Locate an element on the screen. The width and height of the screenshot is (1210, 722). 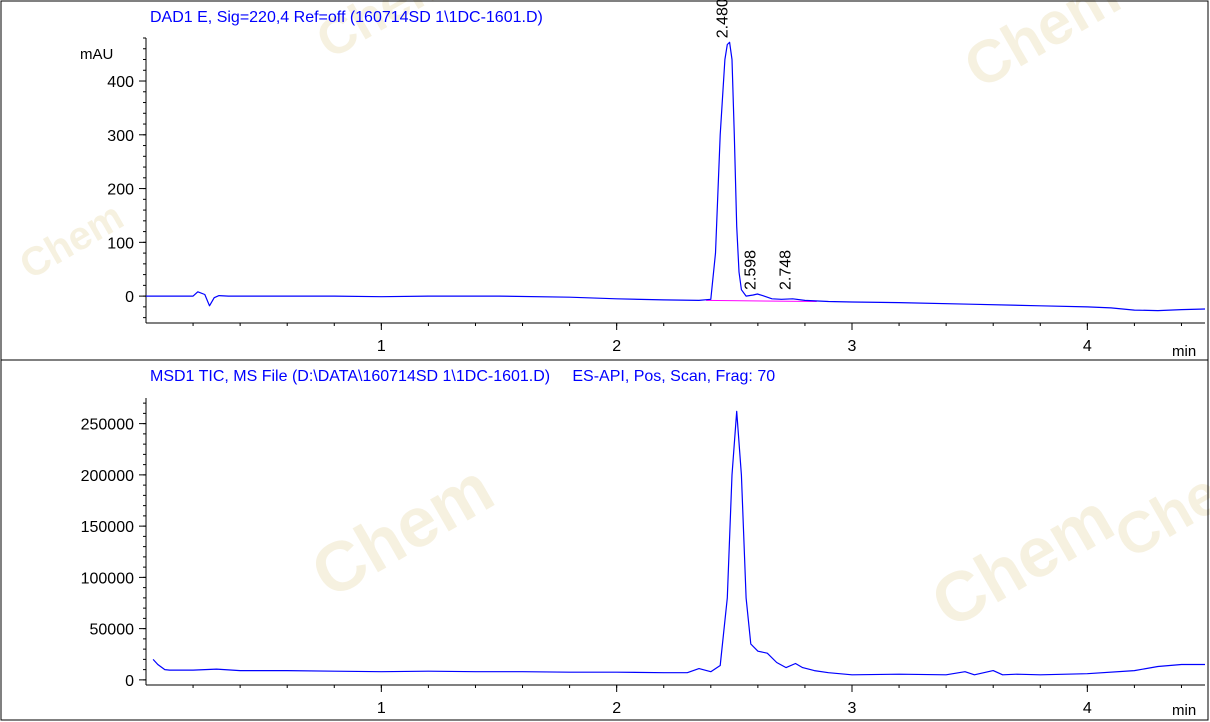
dad-y-tick-label: 100 is located at coordinates (120, 243).